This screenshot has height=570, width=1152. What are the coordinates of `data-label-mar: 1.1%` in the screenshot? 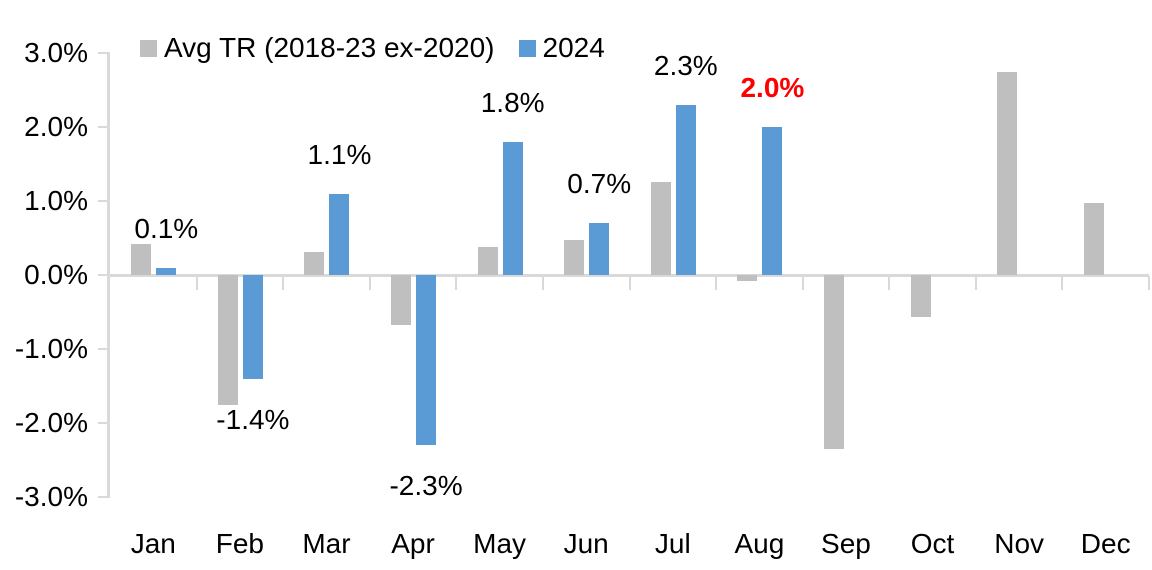 It's located at (339, 154).